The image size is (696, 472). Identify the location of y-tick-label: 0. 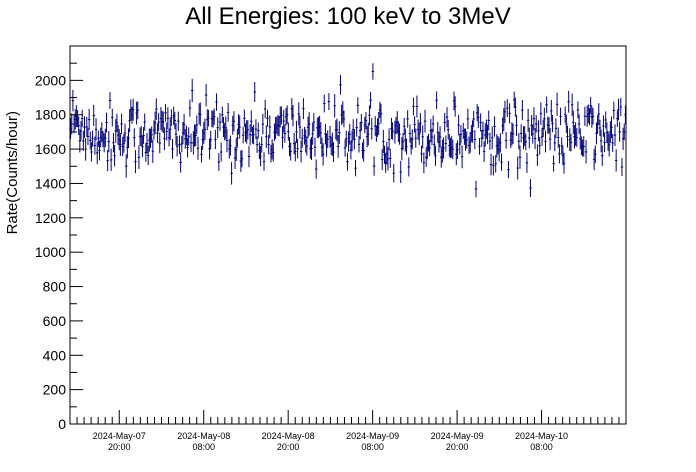
(62, 424).